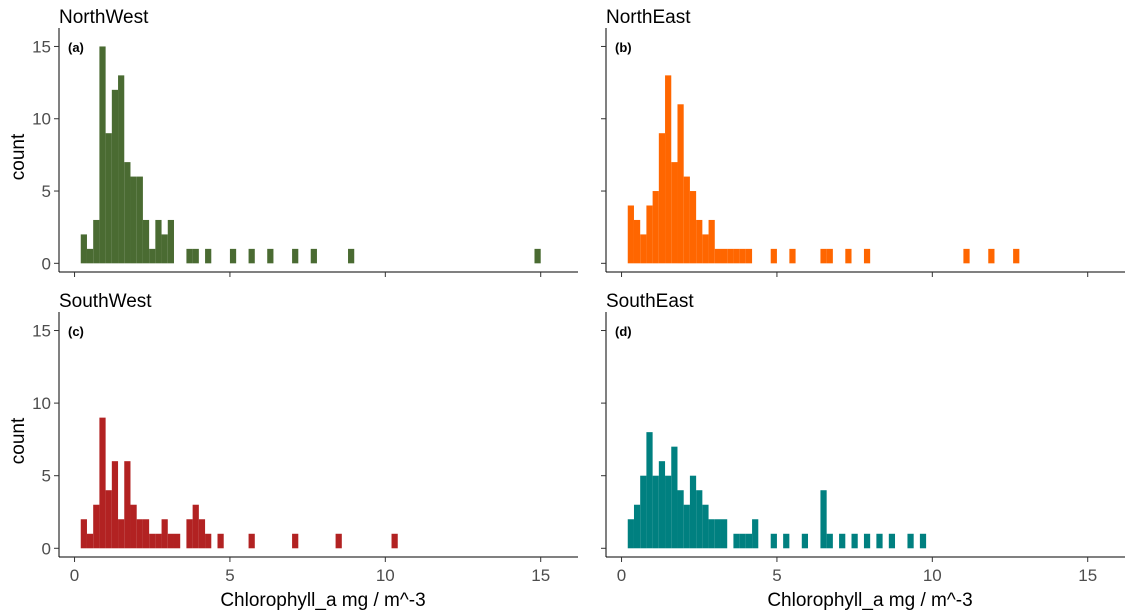 This screenshot has width=1144, height=616. I want to click on panel-tag: (a), so click(76, 47).